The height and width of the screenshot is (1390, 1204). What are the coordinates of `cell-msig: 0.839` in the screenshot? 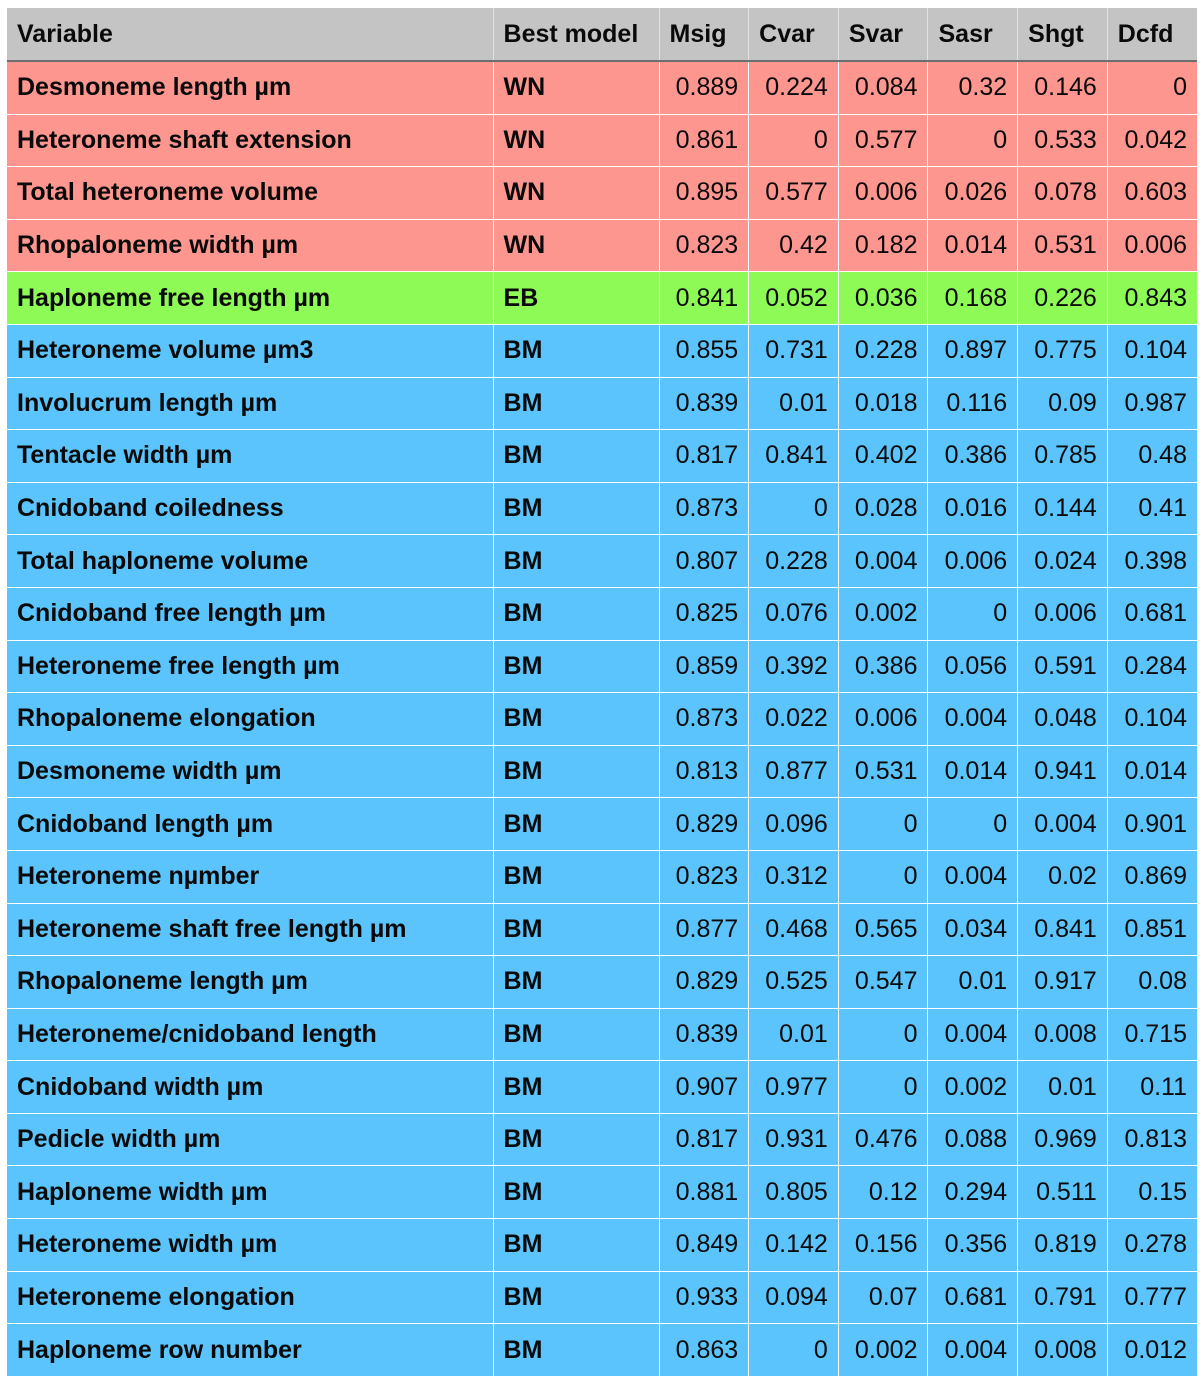 It's located at (704, 404).